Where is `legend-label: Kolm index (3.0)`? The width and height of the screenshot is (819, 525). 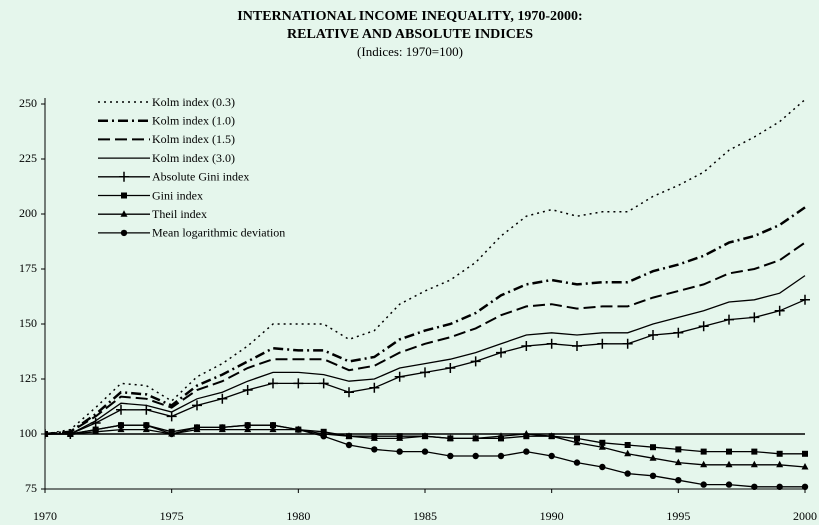 legend-label: Kolm index (3.0) is located at coordinates (193, 158).